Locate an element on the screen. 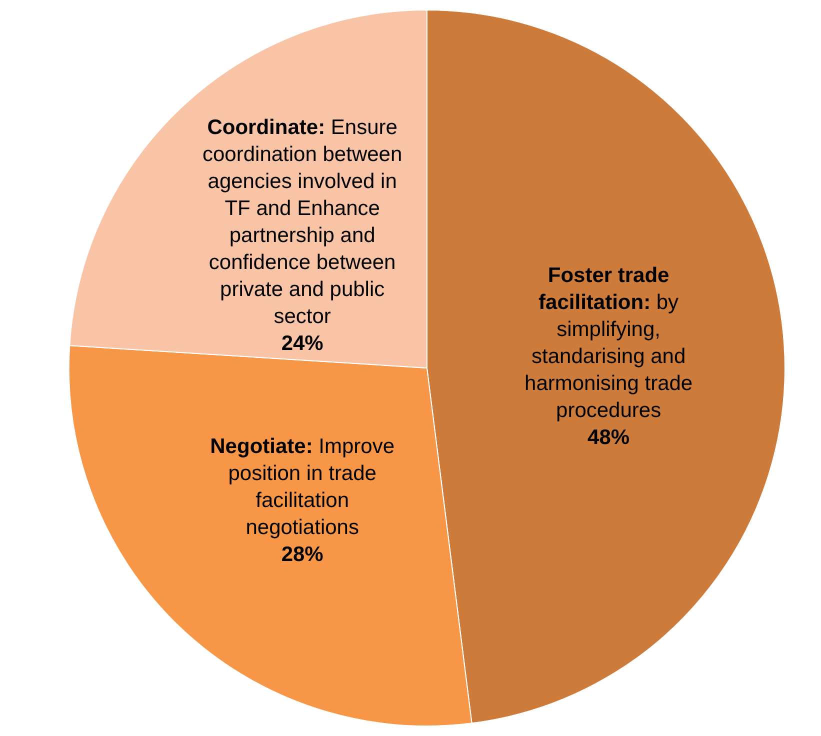 This screenshot has height=736, width=821. data-label: 48% is located at coordinates (609, 438).